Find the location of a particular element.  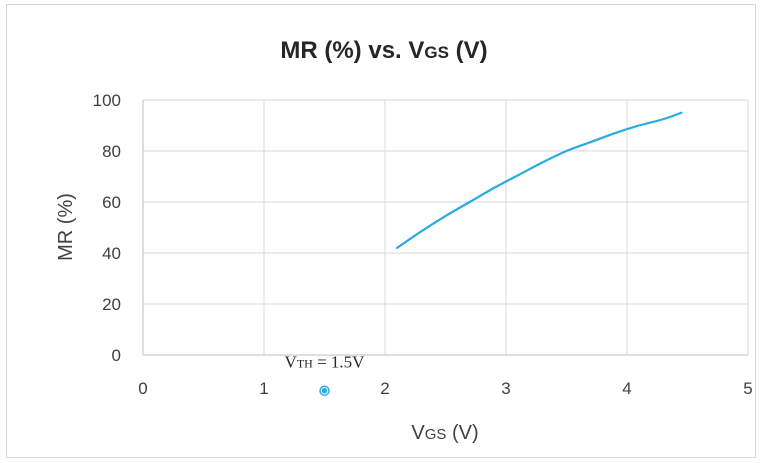

x-tick-label: 0 is located at coordinates (142, 388).